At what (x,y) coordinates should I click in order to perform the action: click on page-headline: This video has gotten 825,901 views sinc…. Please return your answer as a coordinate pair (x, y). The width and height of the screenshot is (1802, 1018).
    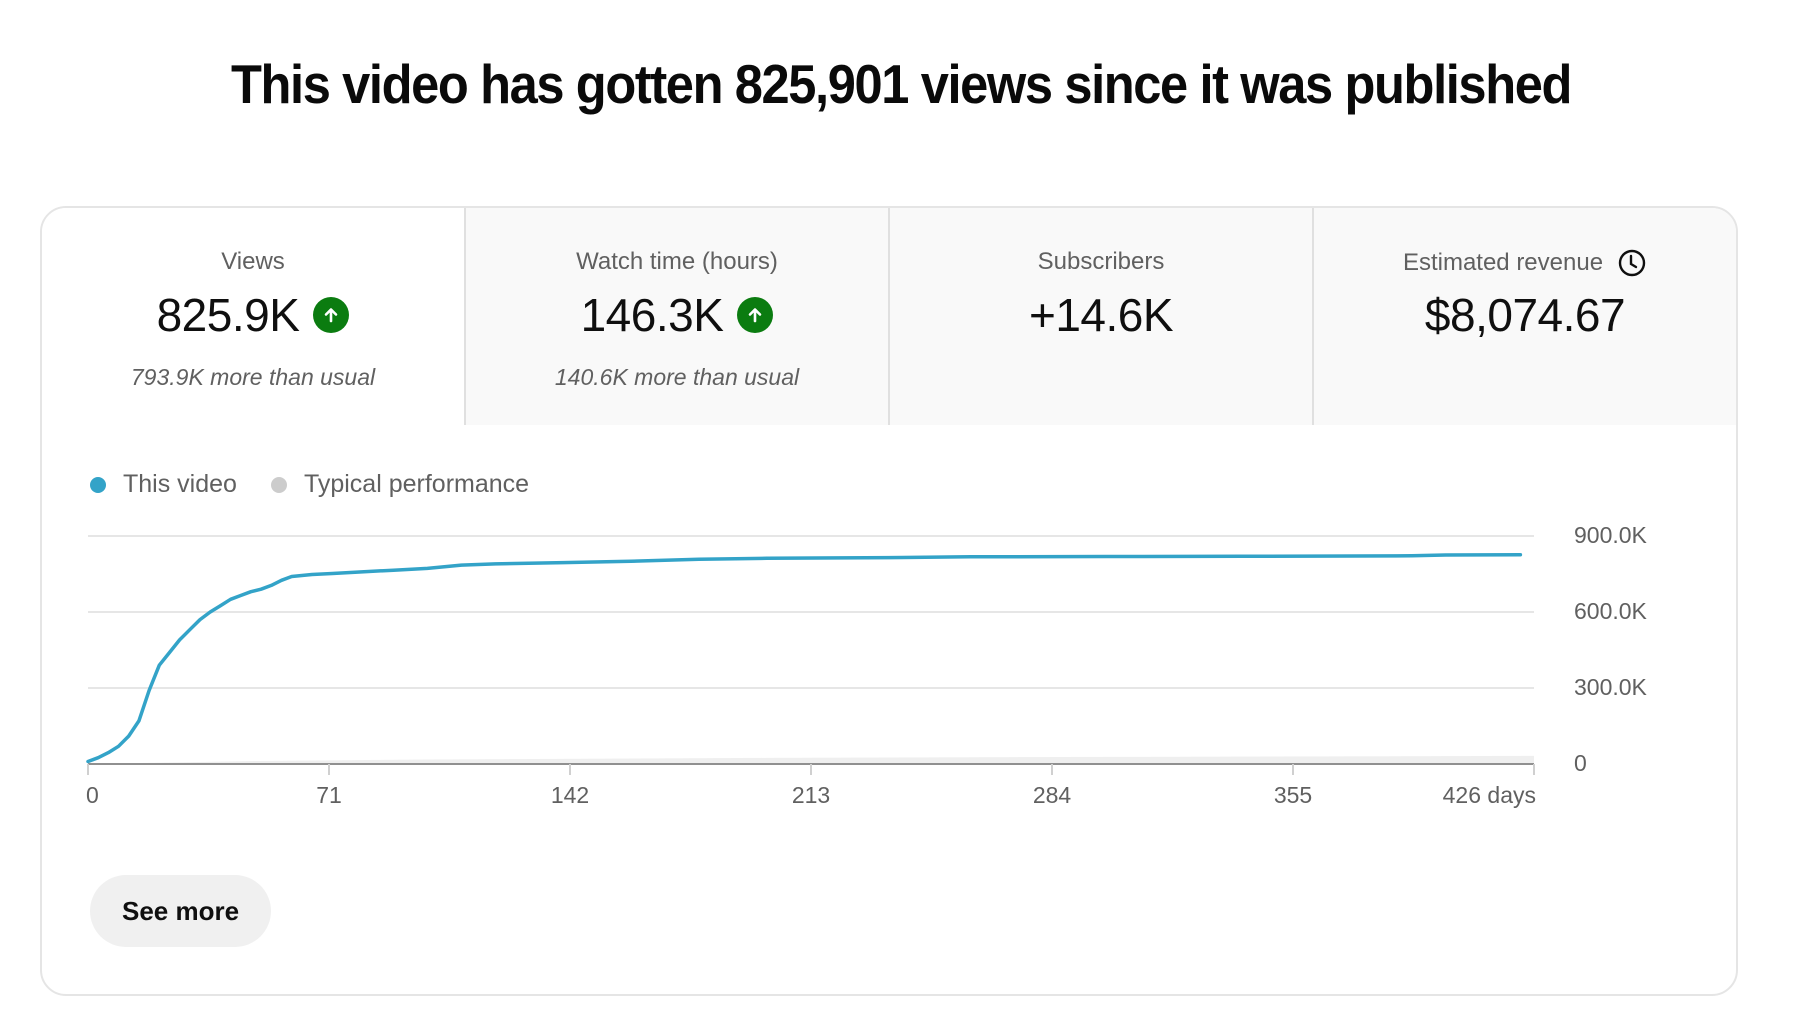
    Looking at the image, I should click on (901, 84).